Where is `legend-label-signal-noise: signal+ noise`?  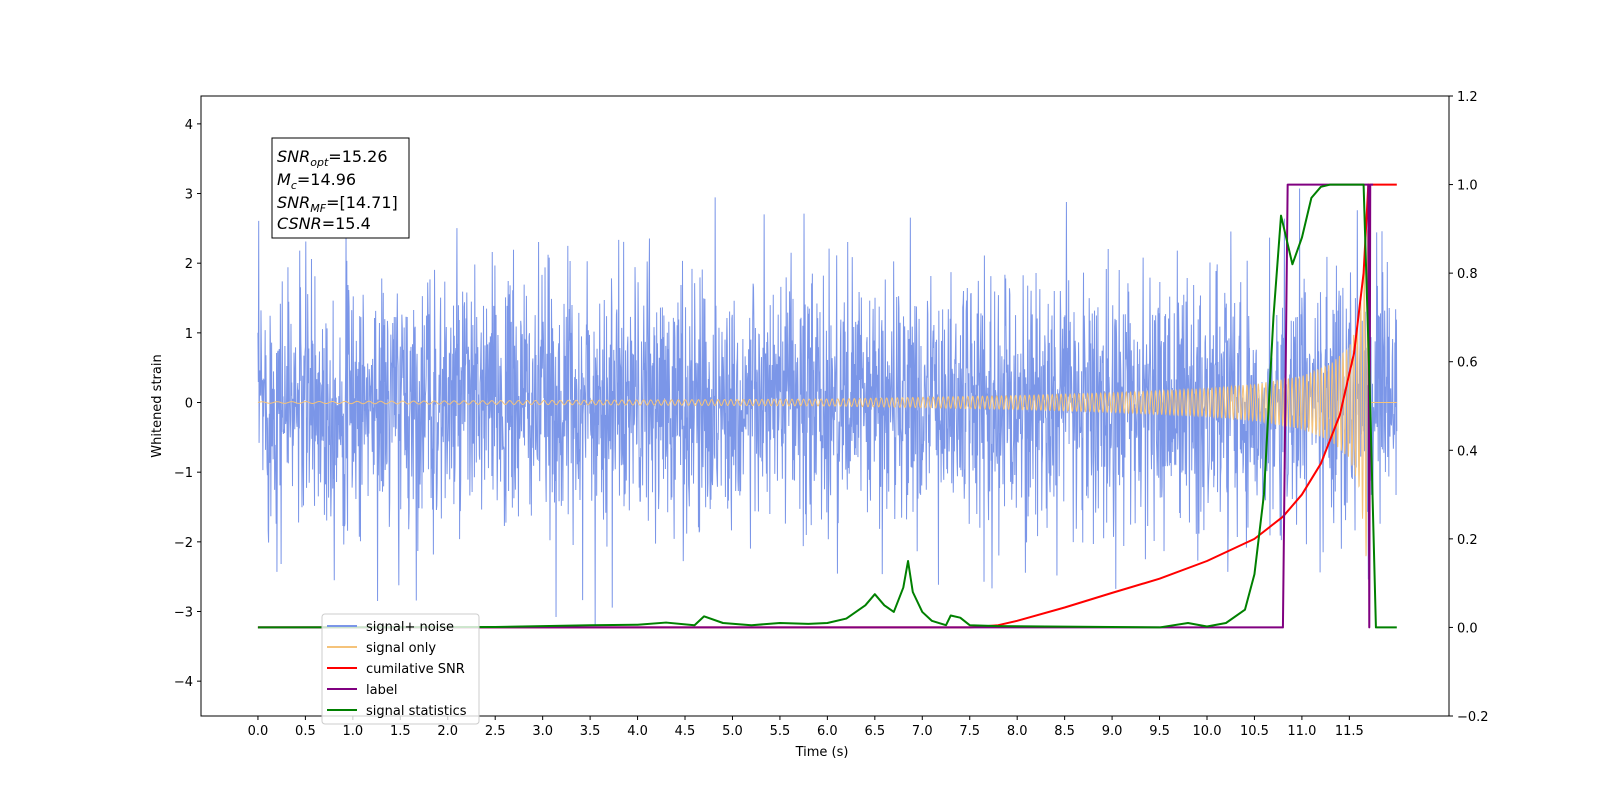
legend-label-signal-noise: signal+ noise is located at coordinates (410, 627).